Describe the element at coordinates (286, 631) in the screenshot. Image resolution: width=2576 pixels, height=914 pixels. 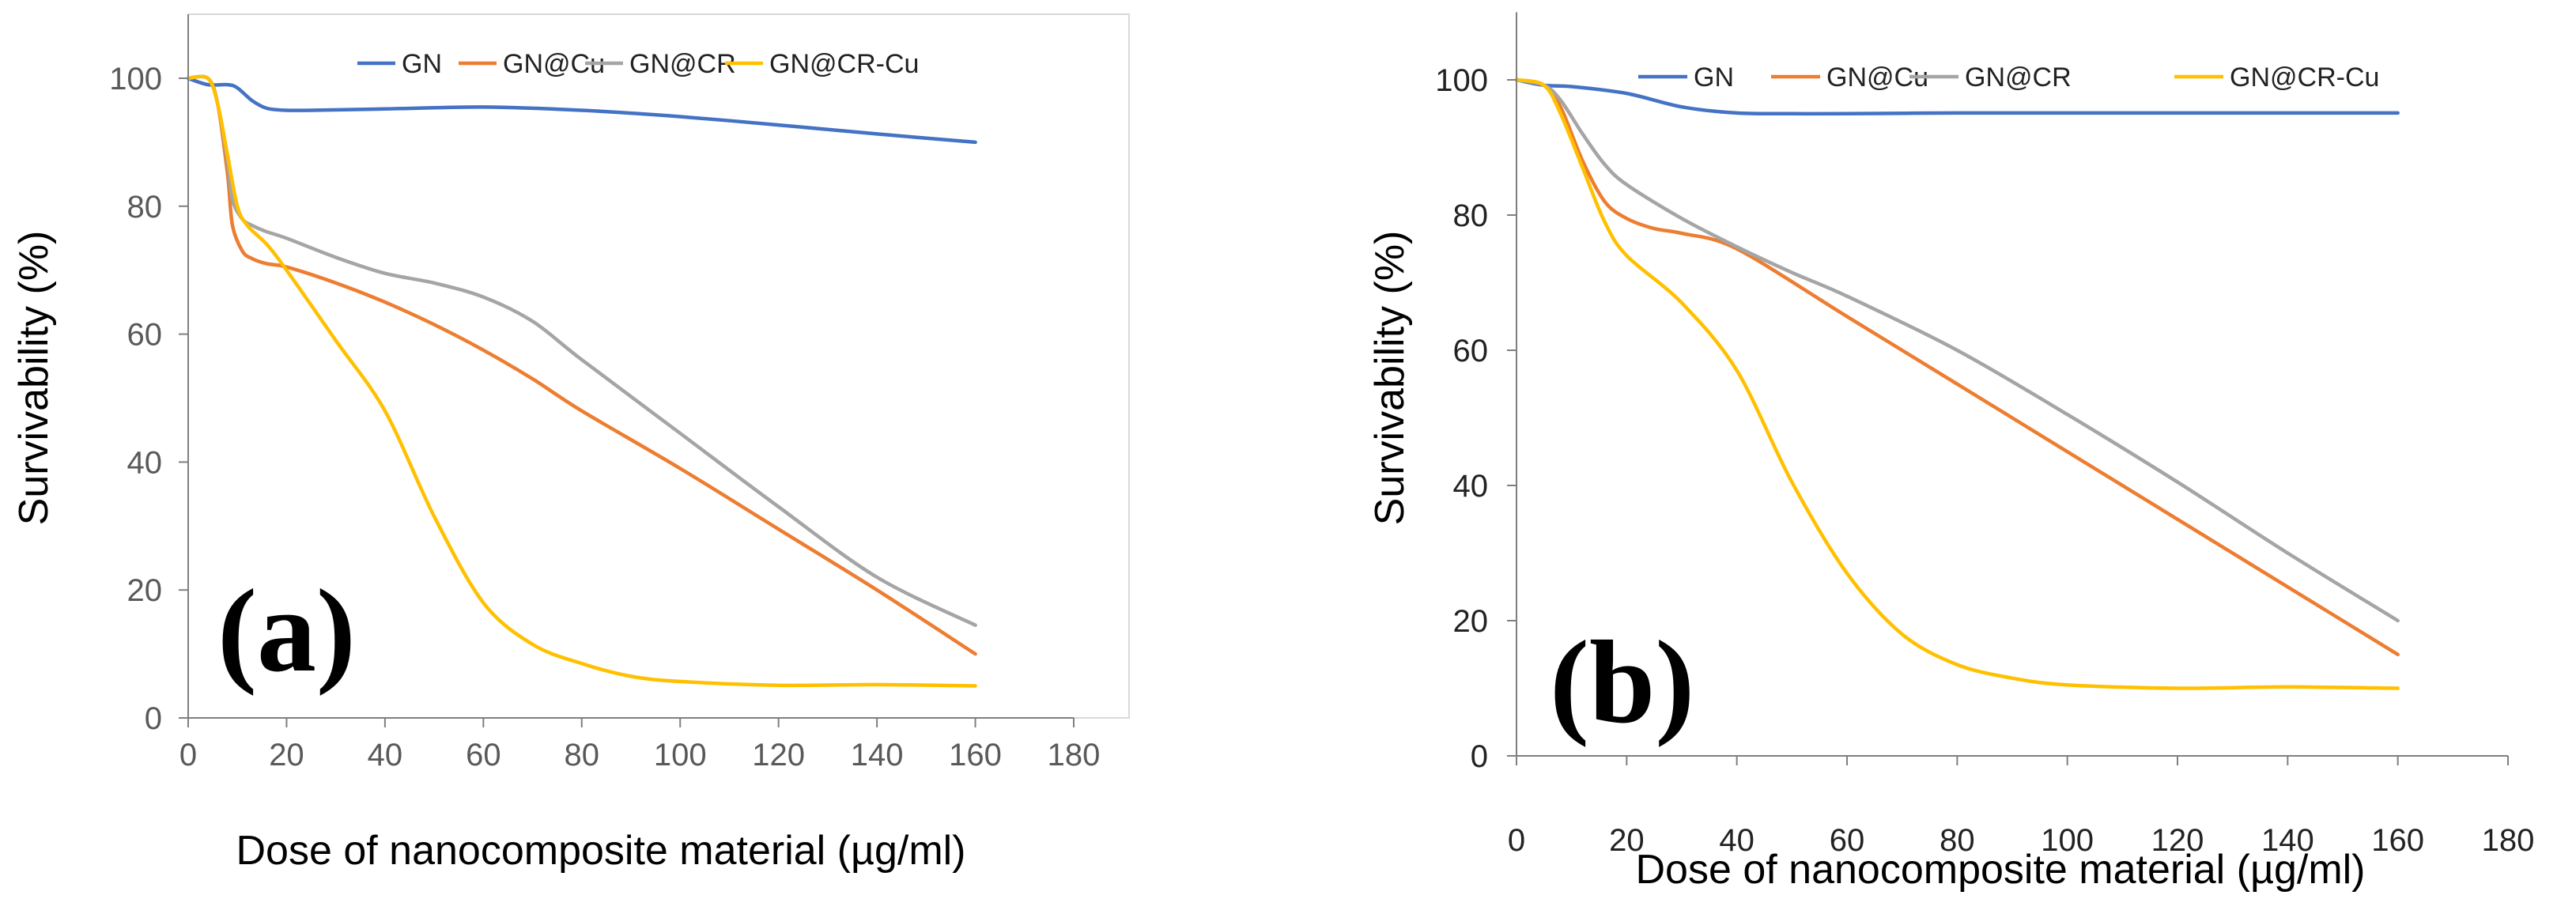
I see `panel-label: (a)` at that location.